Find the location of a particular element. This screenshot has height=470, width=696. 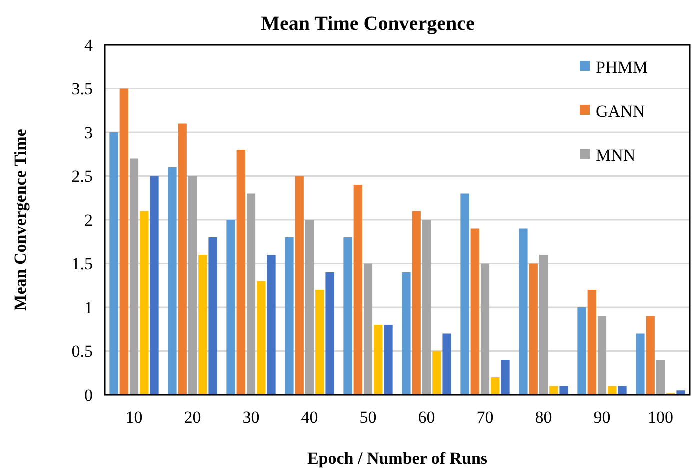

y-tick-label: 2 is located at coordinates (88, 220).